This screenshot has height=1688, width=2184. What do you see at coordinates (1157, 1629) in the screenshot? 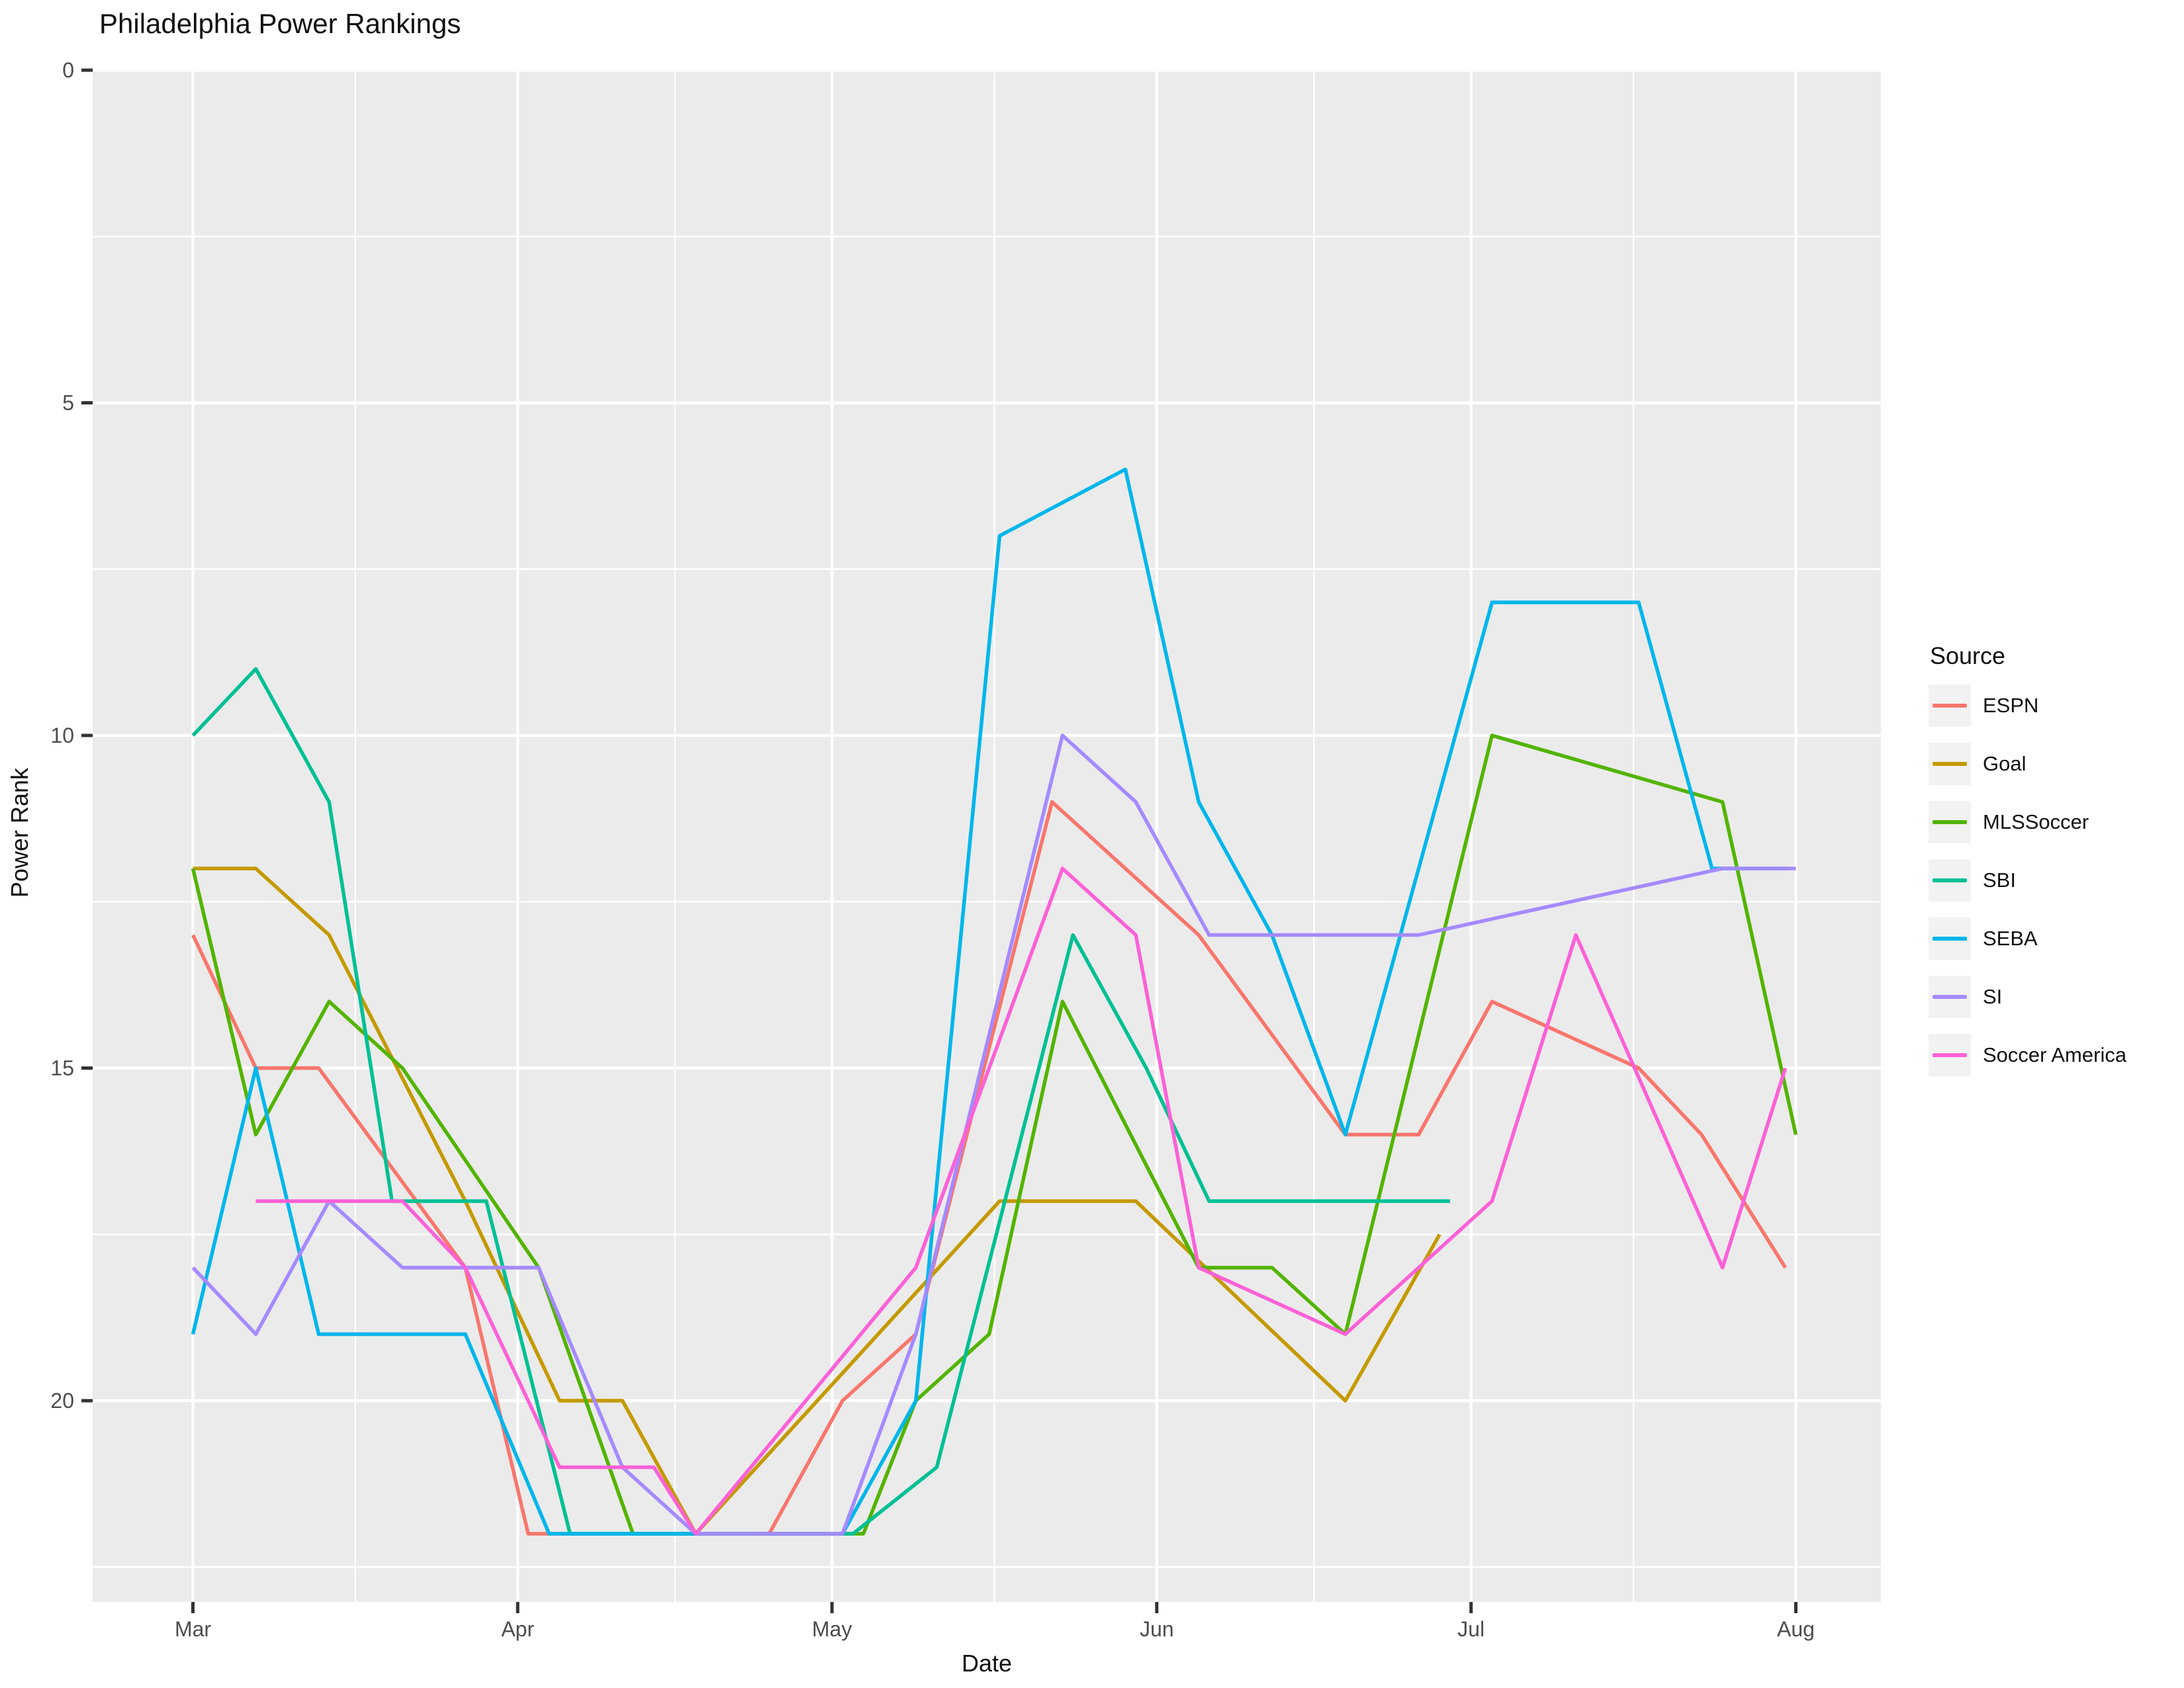
I see `x-tick-label: Jun` at bounding box center [1157, 1629].